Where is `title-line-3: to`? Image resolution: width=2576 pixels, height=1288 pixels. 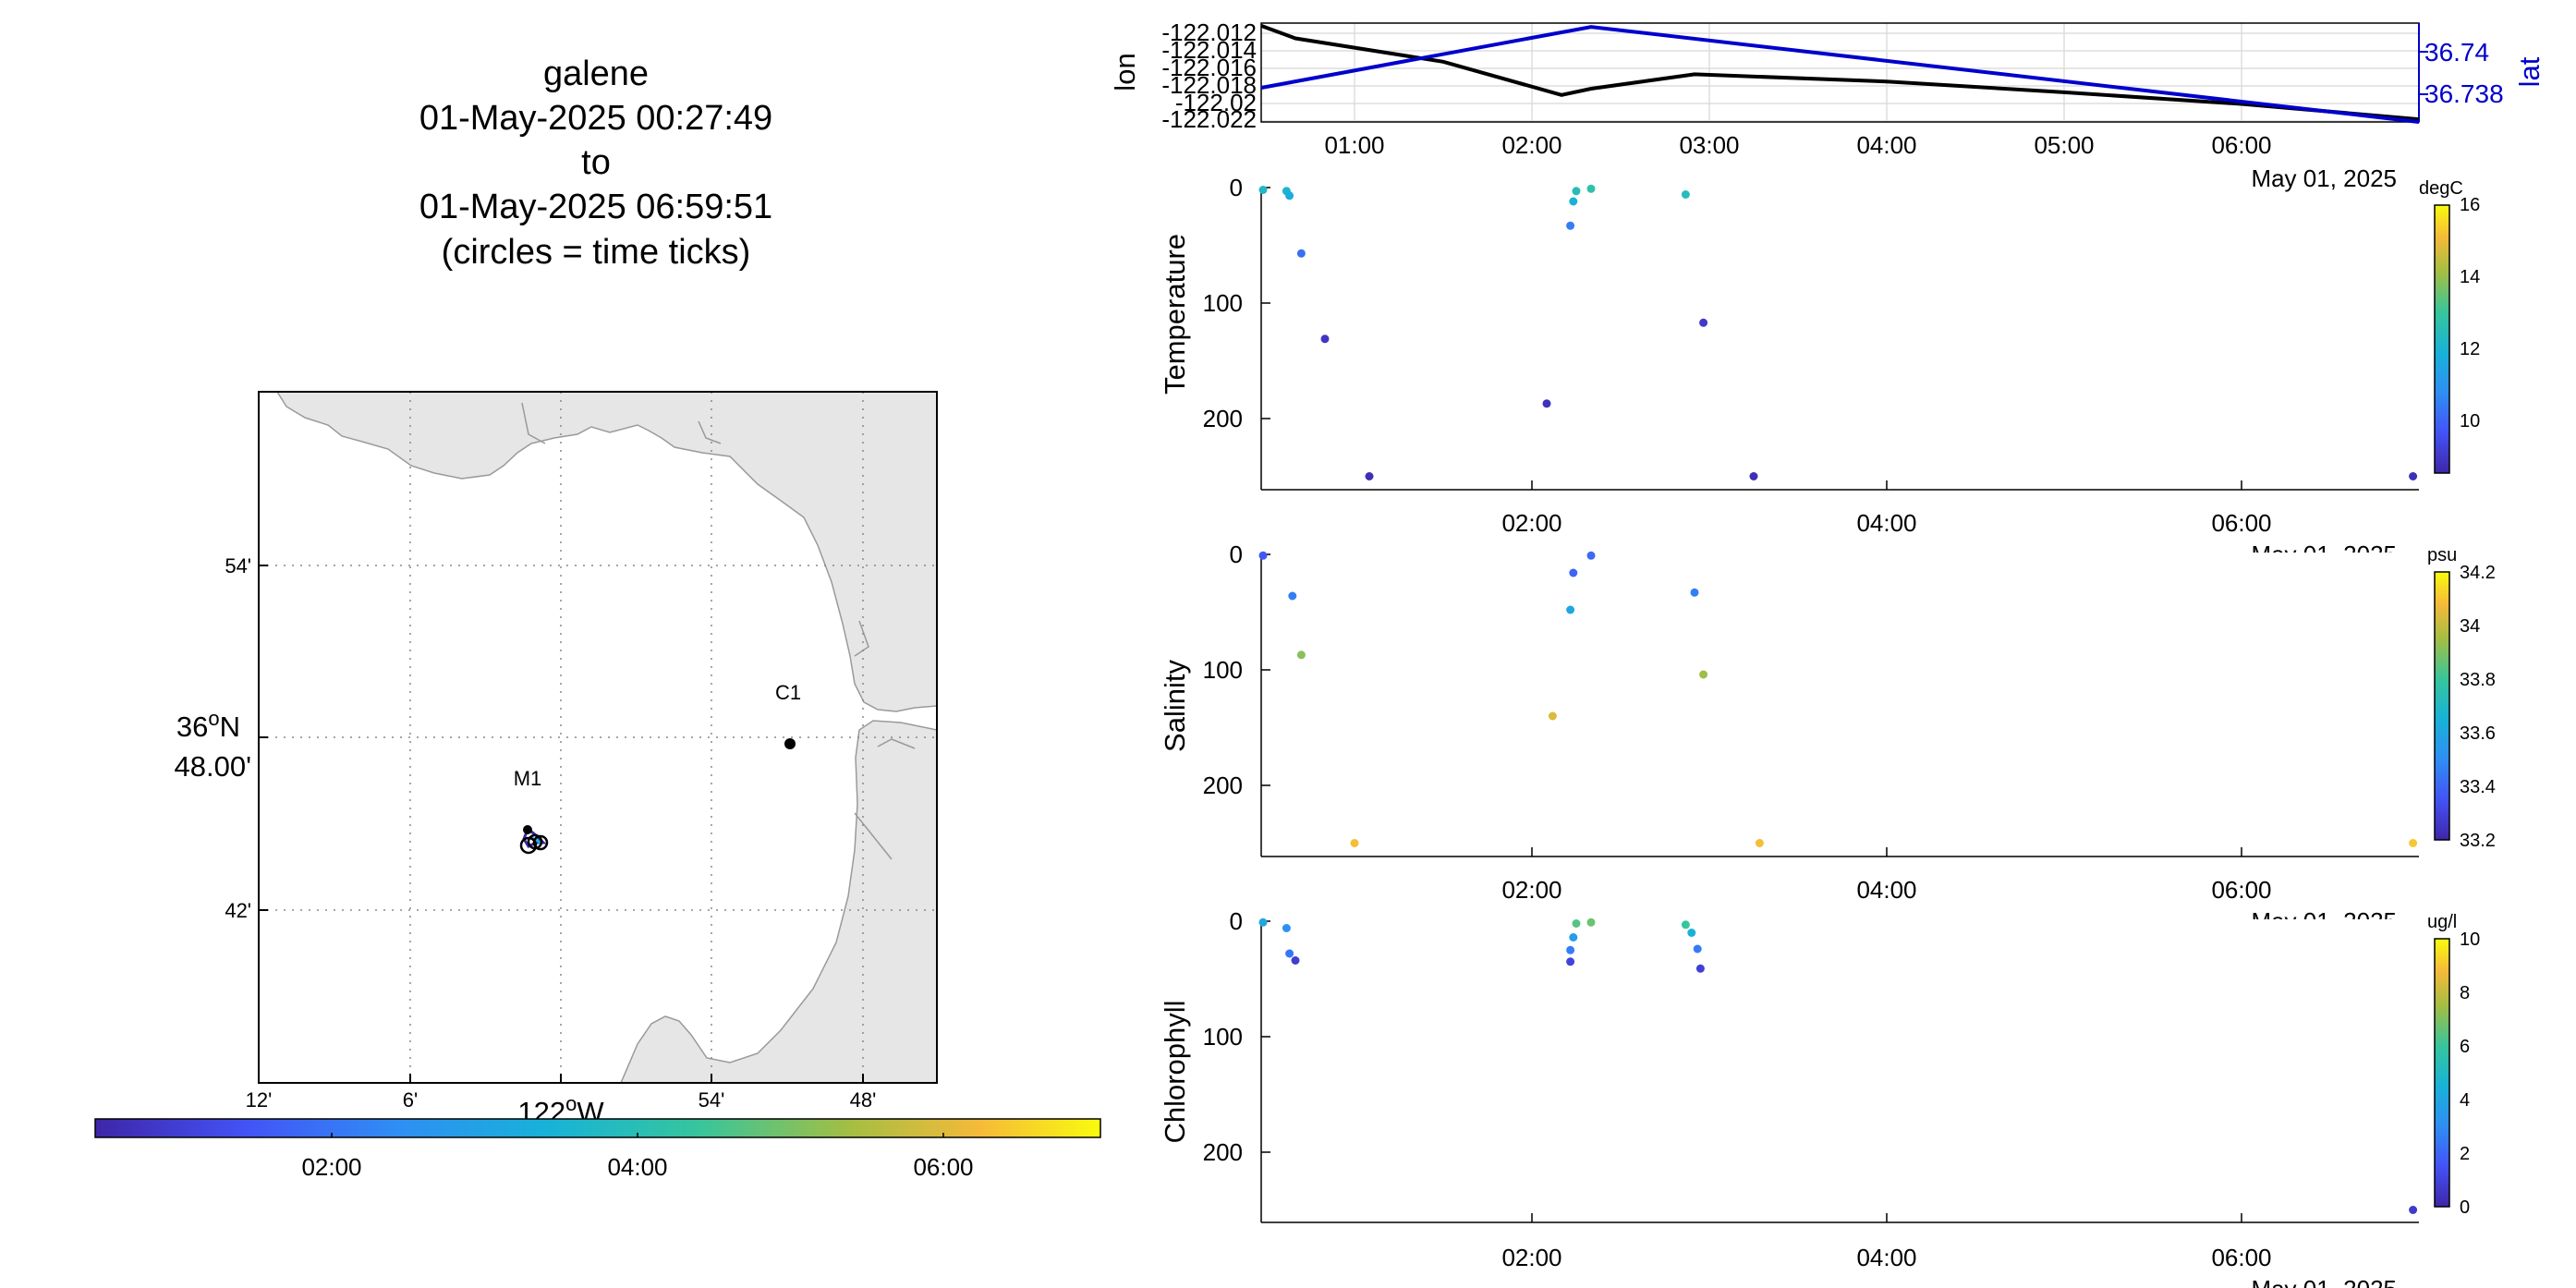 title-line-3: to is located at coordinates (596, 162).